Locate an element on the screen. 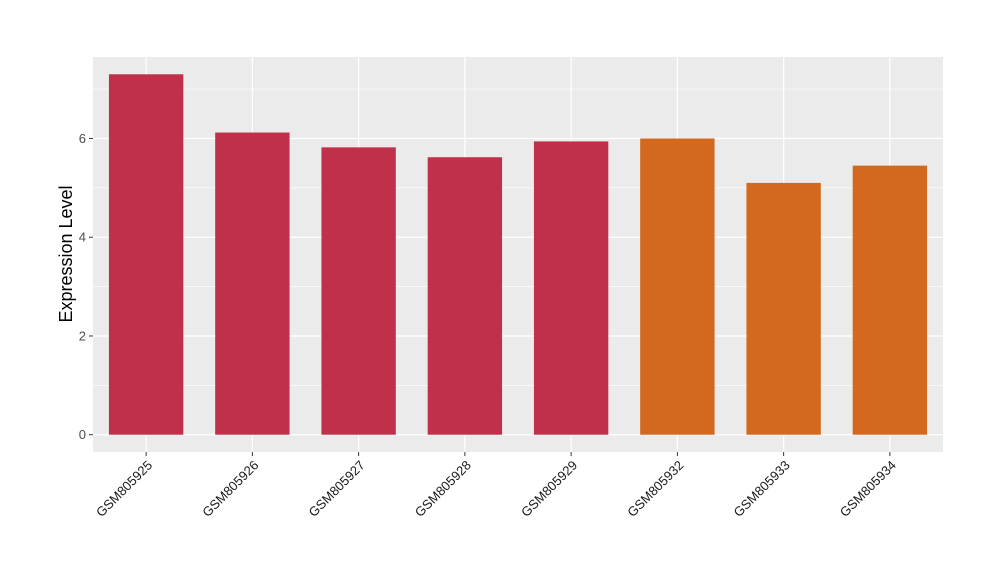 The width and height of the screenshot is (1000, 580). bar-GSM805925 is located at coordinates (146, 254).